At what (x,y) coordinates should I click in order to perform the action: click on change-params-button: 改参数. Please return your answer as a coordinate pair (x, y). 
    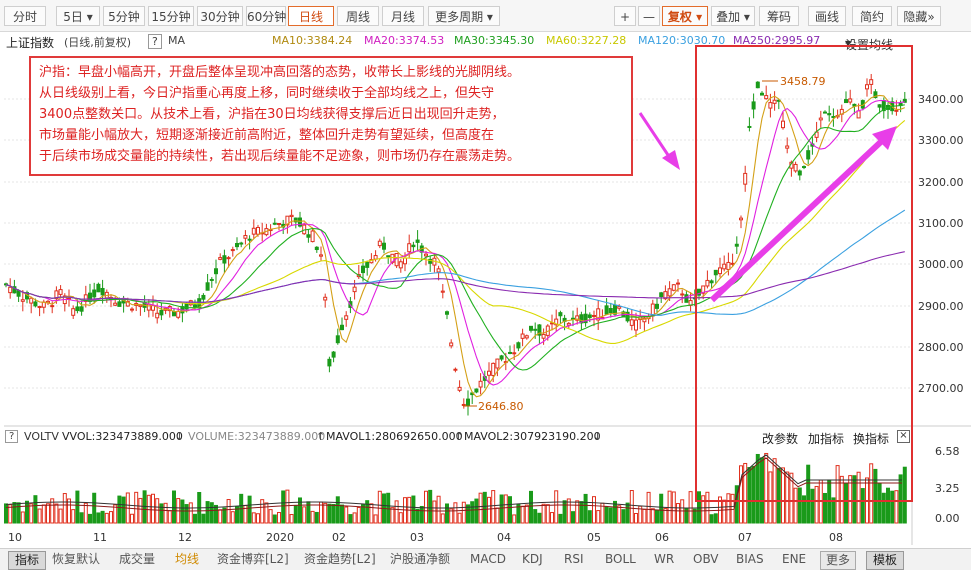
    Looking at the image, I should click on (780, 439).